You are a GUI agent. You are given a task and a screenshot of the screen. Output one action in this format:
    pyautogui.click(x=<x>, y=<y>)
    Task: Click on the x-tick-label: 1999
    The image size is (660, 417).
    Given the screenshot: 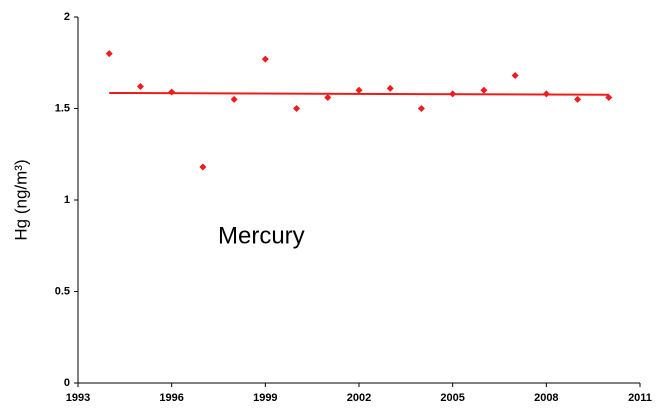 What is the action you would take?
    pyautogui.click(x=265, y=398)
    